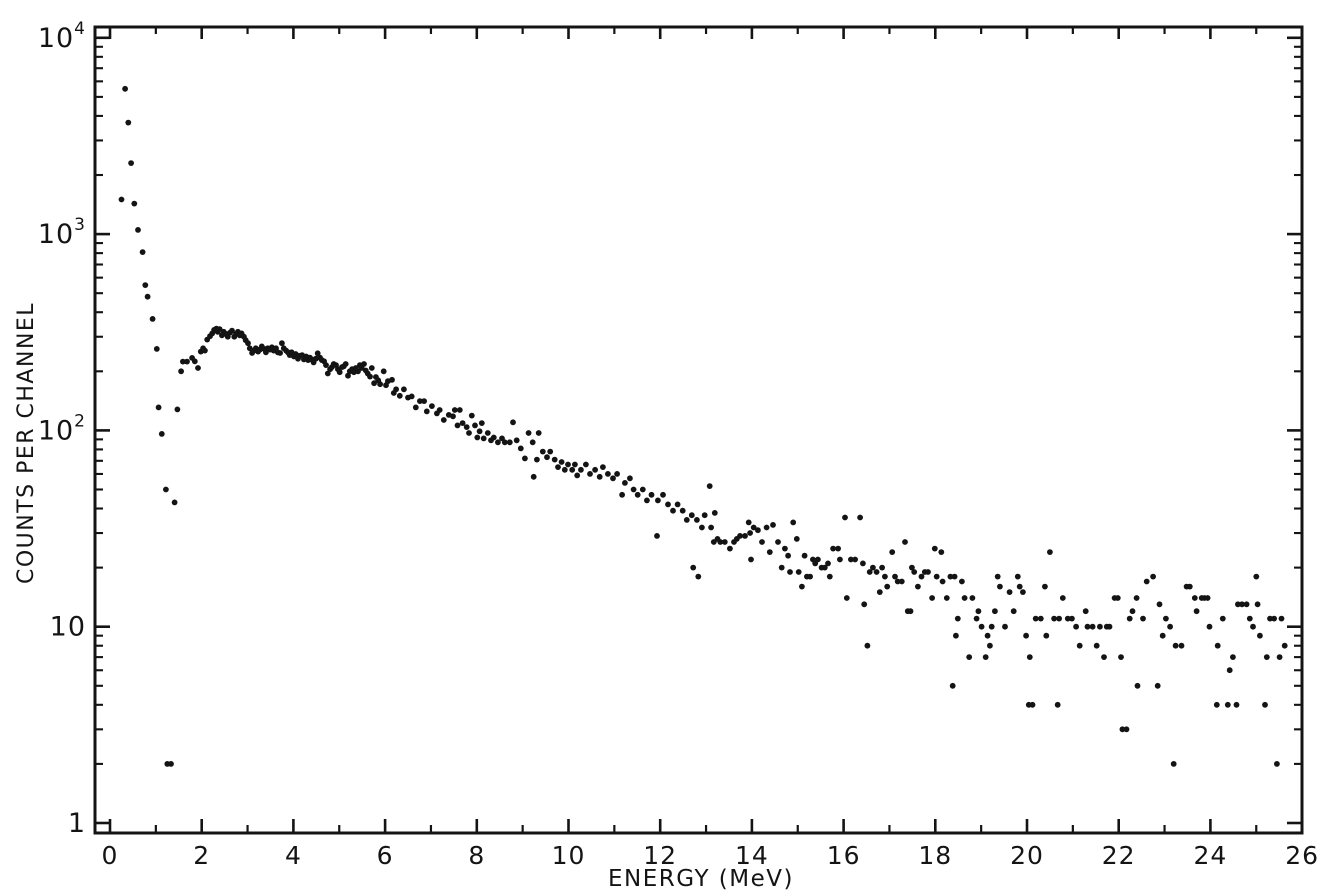  What do you see at coordinates (293, 855) in the screenshot?
I see `svg-text: 4` at bounding box center [293, 855].